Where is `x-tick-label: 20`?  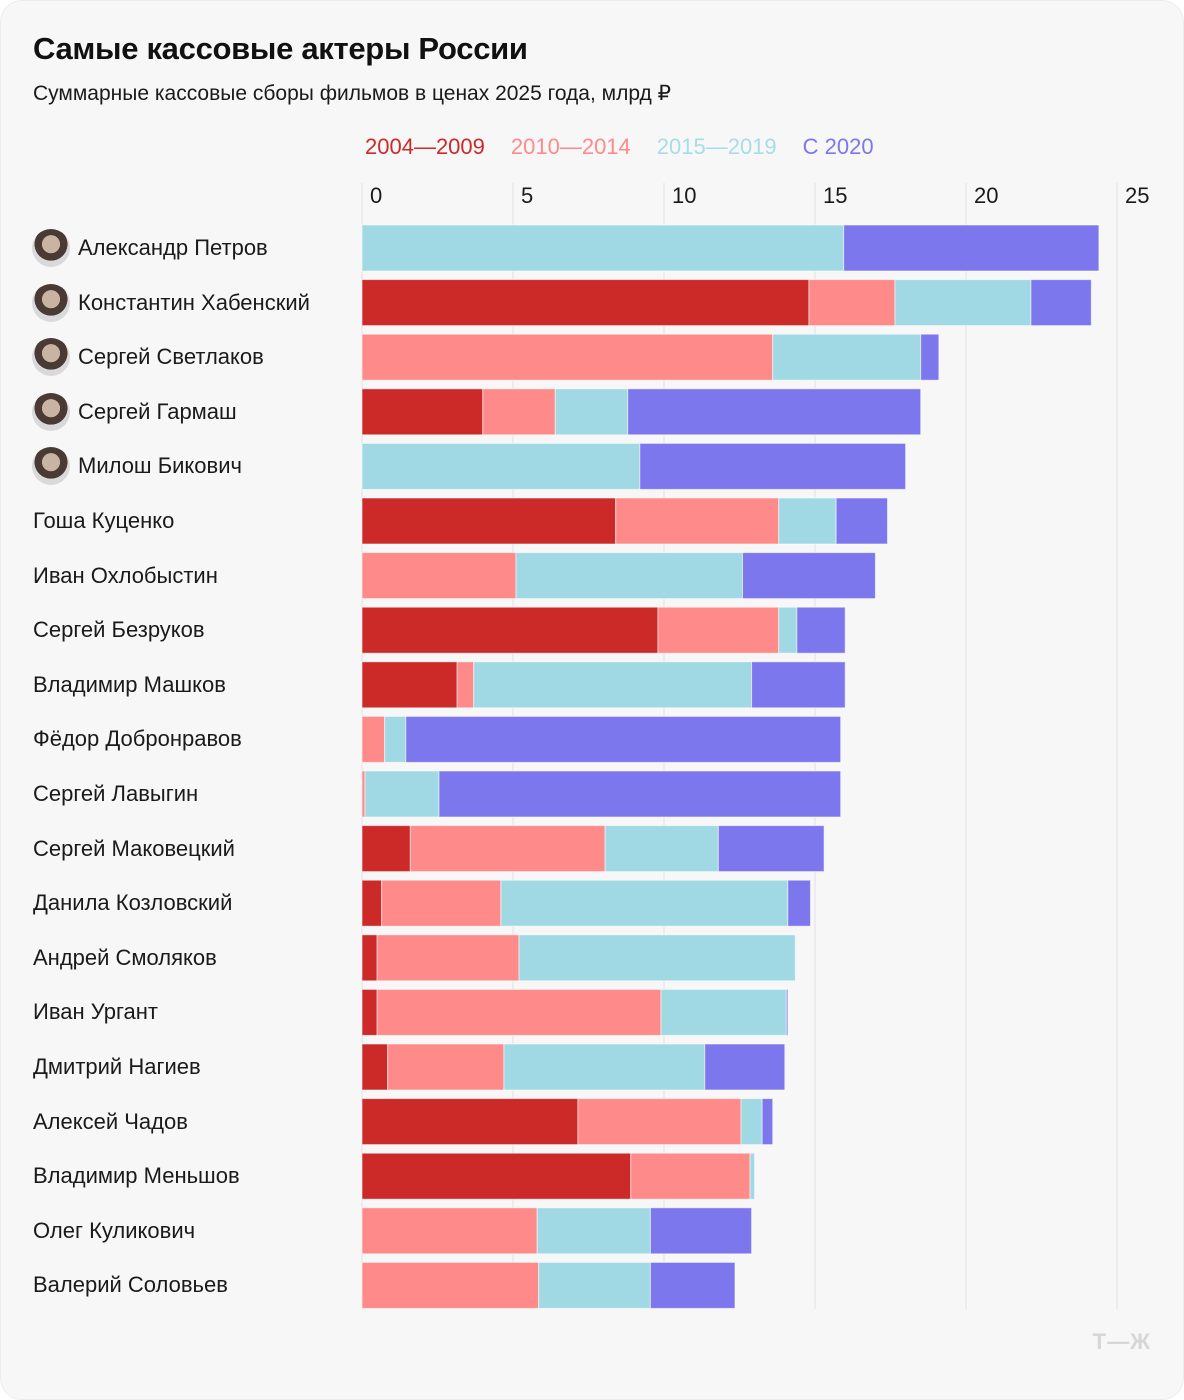
x-tick-label: 20 is located at coordinates (986, 195).